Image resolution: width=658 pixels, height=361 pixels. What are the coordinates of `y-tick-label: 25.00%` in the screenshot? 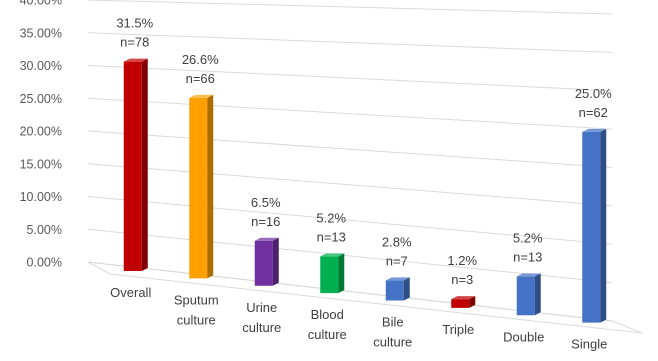 It's located at (41, 99).